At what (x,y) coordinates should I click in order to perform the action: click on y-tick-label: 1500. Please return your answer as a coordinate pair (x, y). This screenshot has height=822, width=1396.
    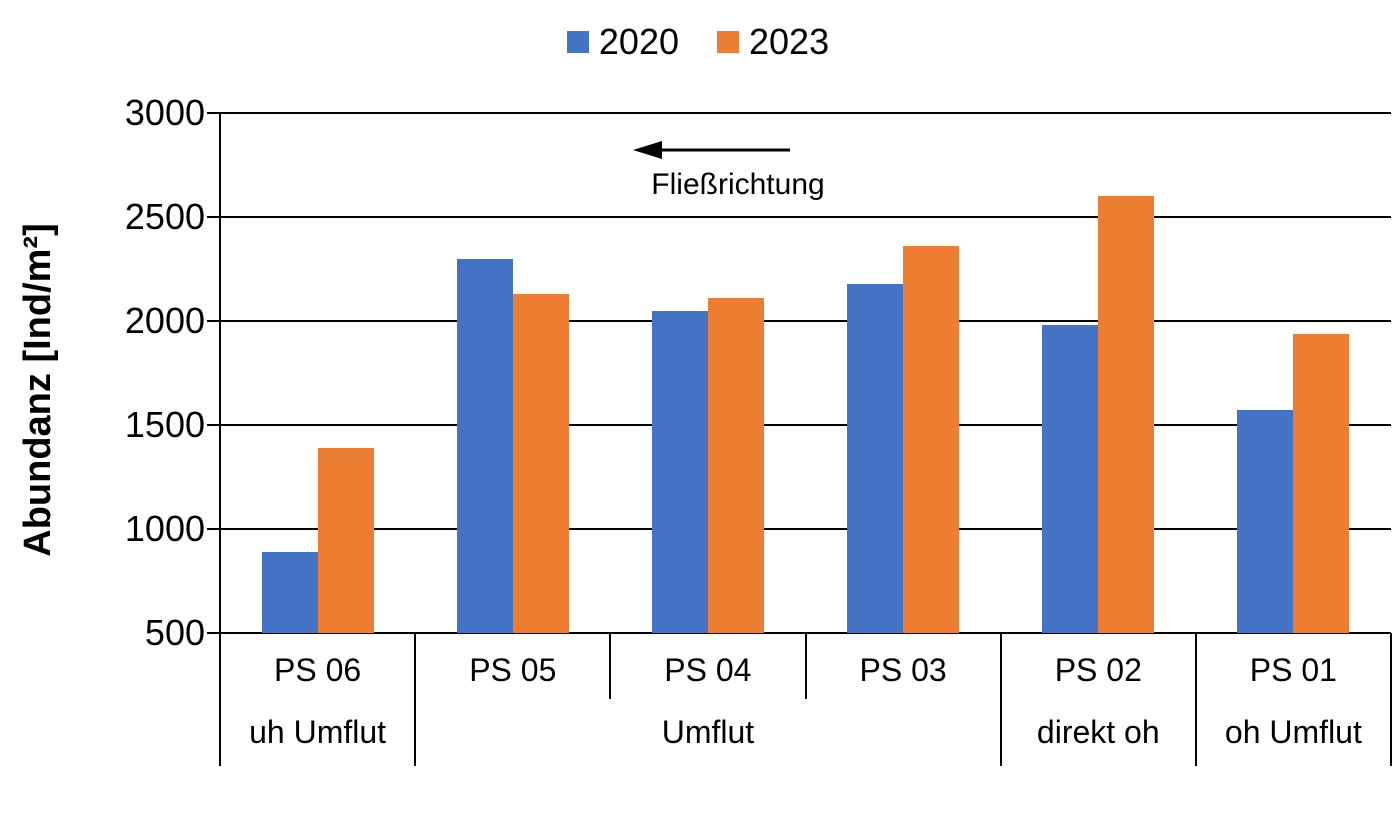
    Looking at the image, I should click on (164, 424).